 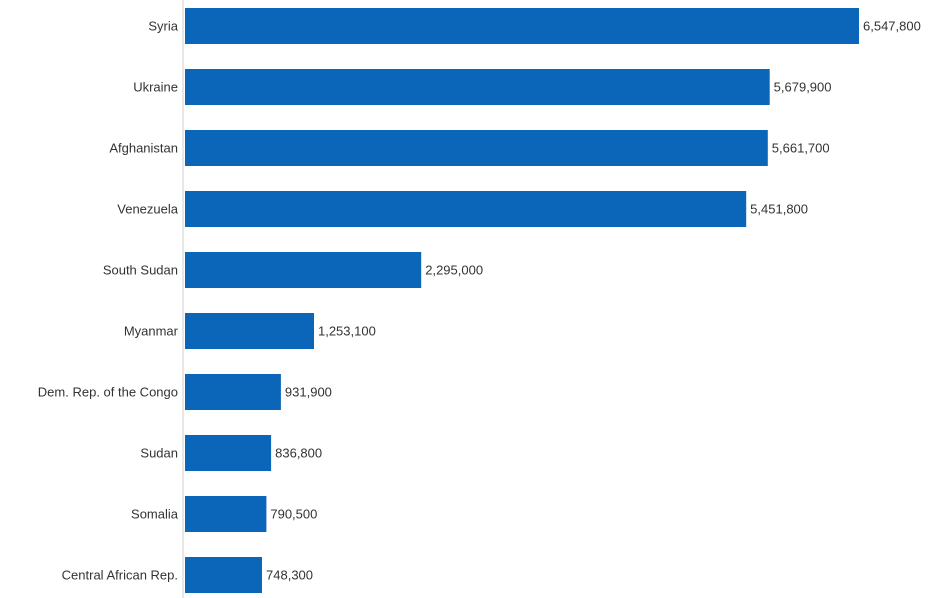 I want to click on value-label-syria: 6,547,800, so click(x=892, y=26).